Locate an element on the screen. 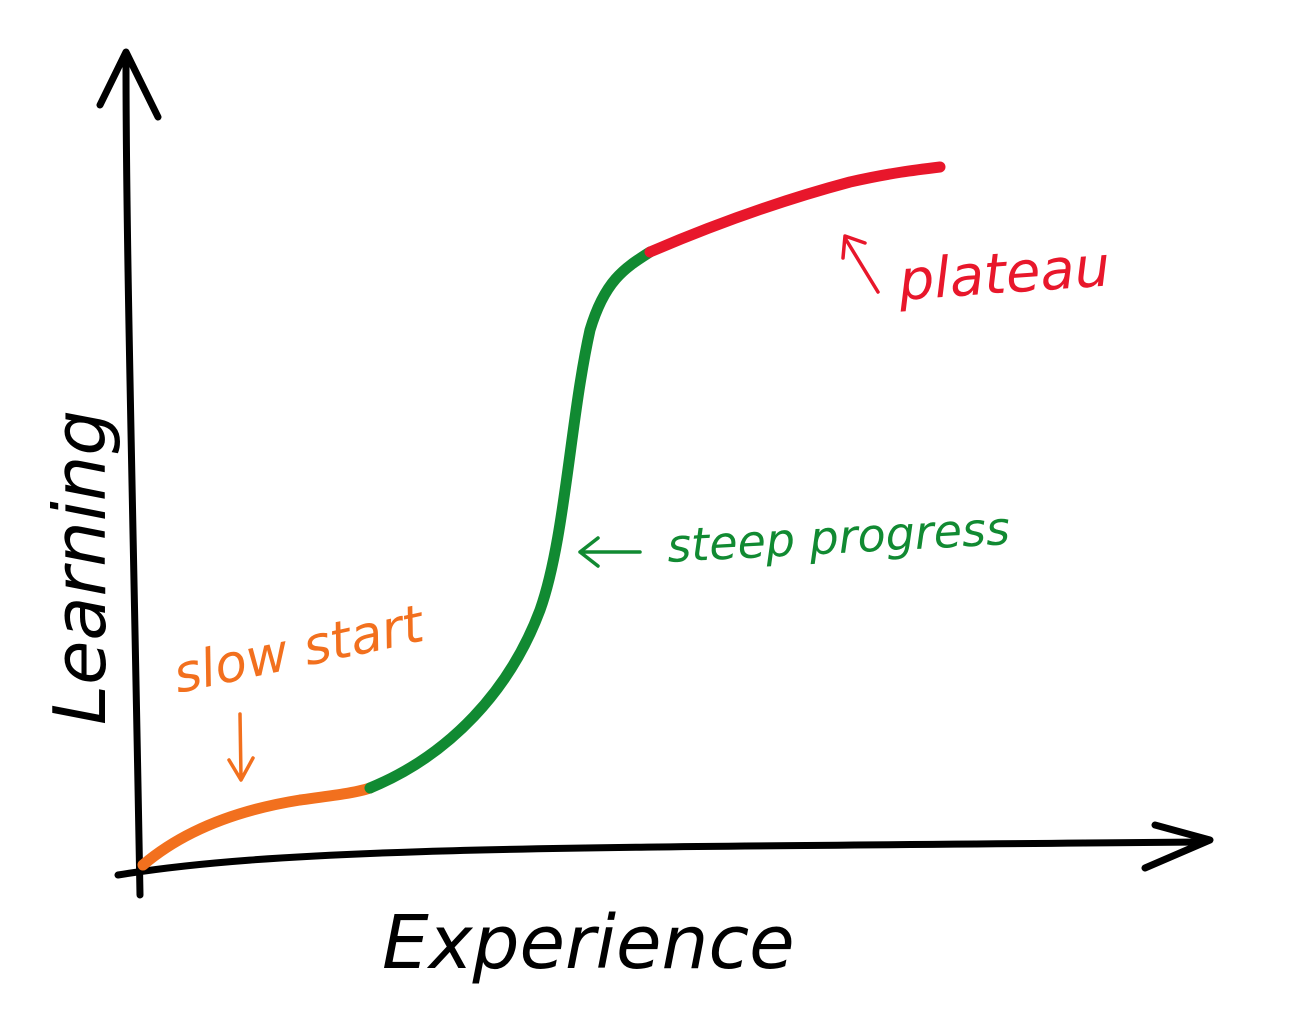 Image resolution: width=1304 pixels, height=1026 pixels. x-axis-arrowhead is located at coordinates (1177, 846).